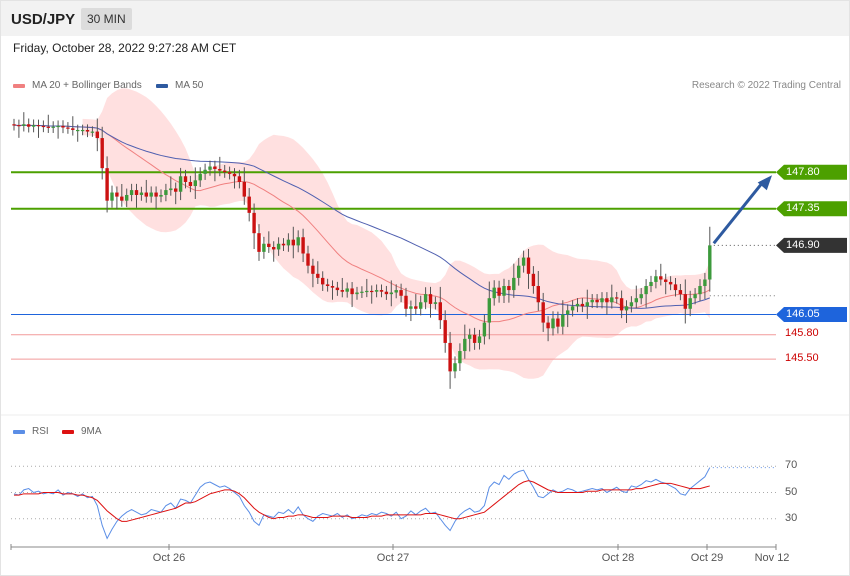  What do you see at coordinates (106, 19) in the screenshot?
I see `timeframe-badge: 30 MIN` at bounding box center [106, 19].